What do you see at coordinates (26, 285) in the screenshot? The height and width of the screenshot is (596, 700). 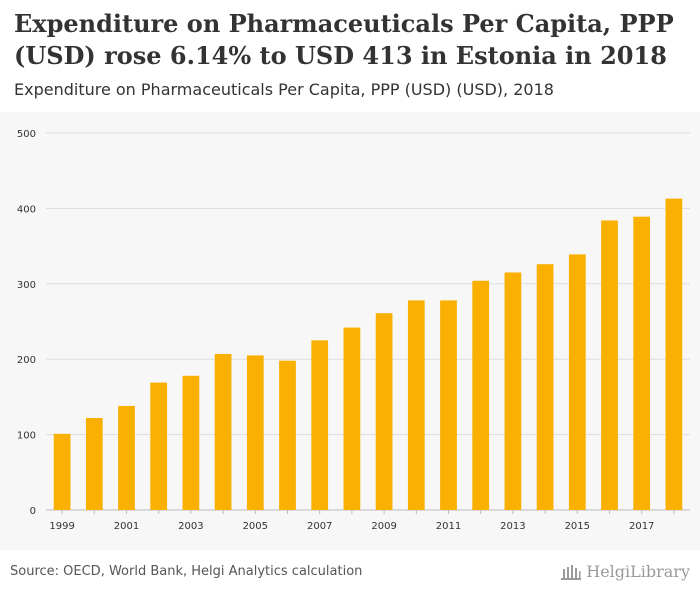 I see `y-tick-label: 300` at bounding box center [26, 285].